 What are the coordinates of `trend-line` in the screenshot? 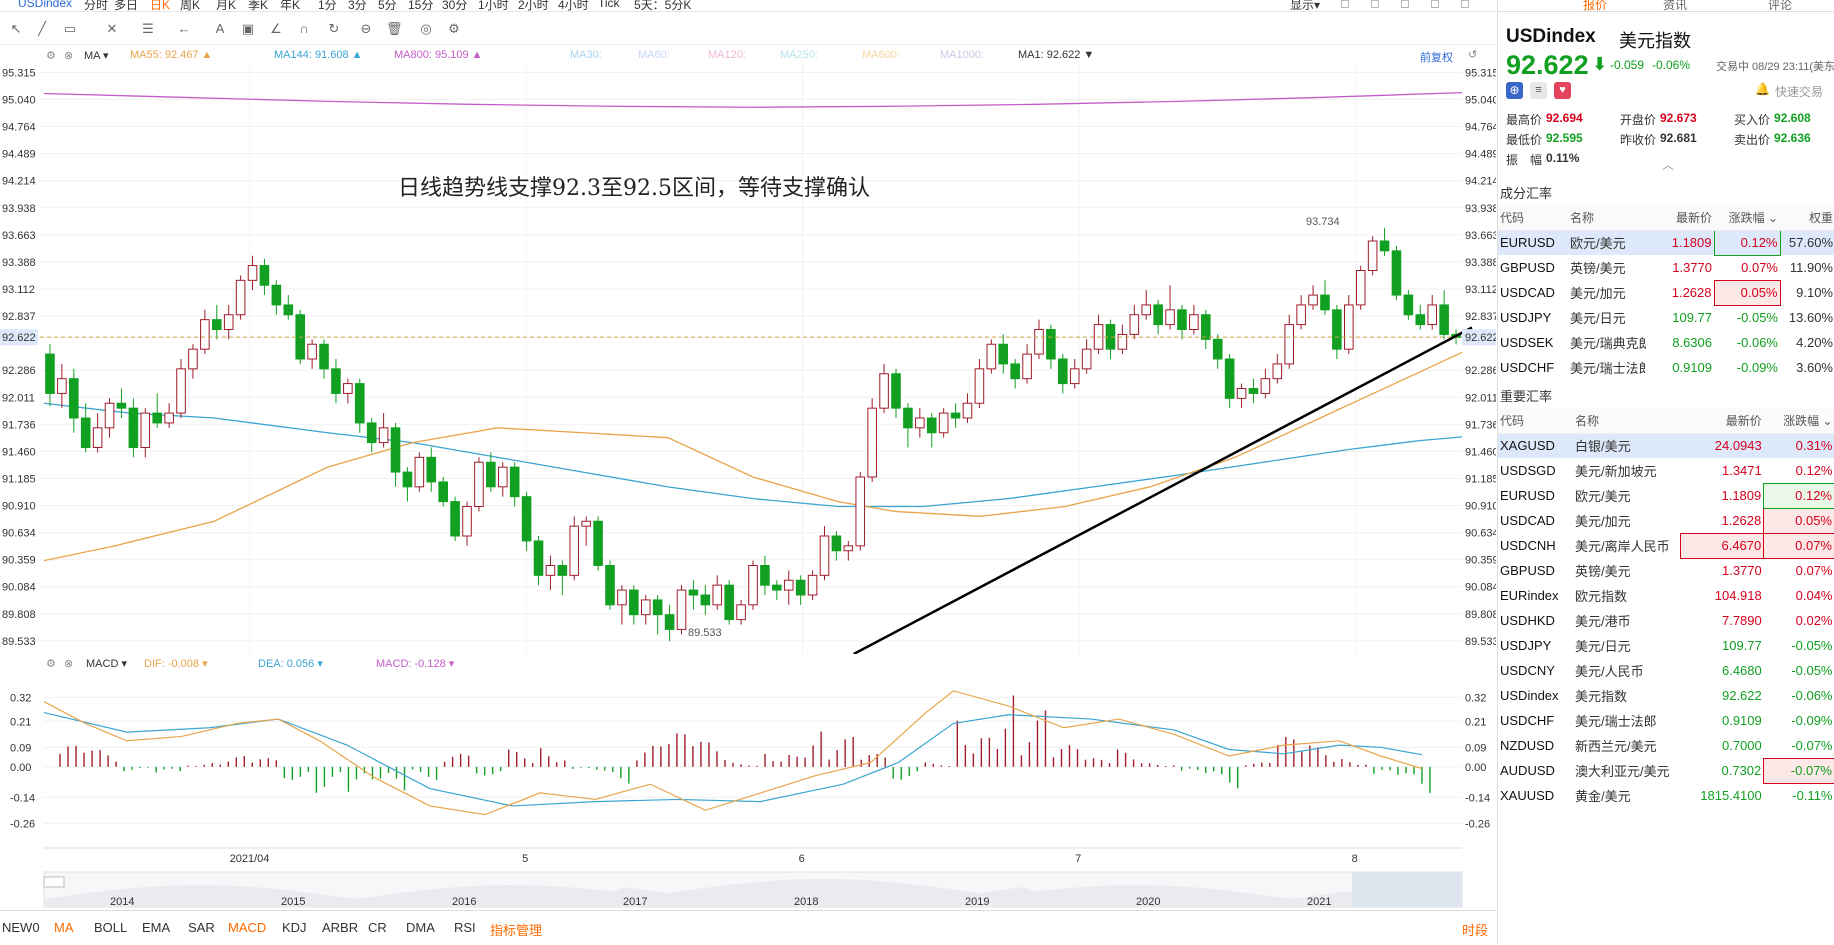 It's located at (1163, 490).